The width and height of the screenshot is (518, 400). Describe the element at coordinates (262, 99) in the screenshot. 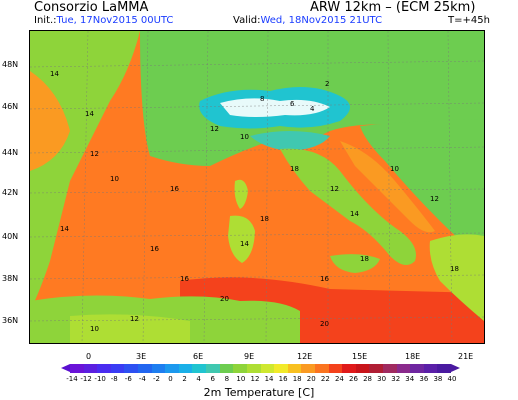

I see `temp-label: 8` at that location.